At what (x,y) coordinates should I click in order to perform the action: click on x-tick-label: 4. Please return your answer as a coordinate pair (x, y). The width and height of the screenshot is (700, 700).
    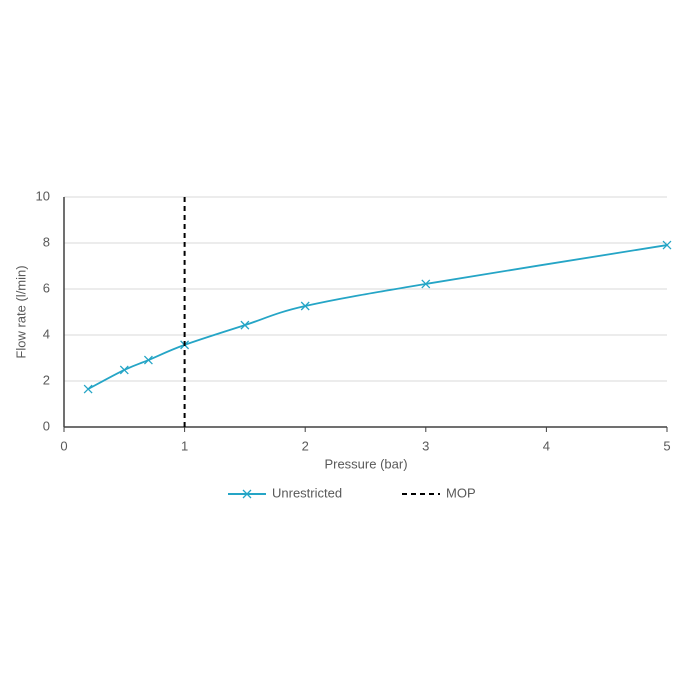
    Looking at the image, I should click on (546, 445).